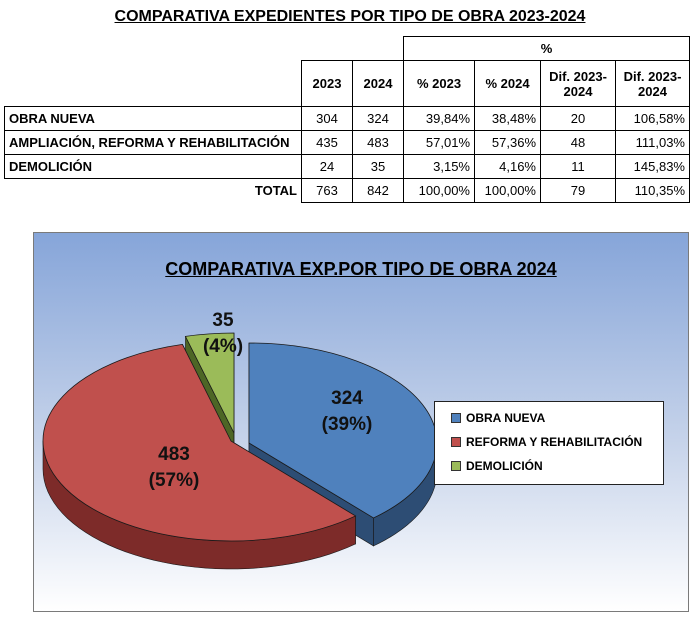 Image resolution: width=700 pixels, height=618 pixels. What do you see at coordinates (327, 118) in the screenshot?
I see `cell-2023: 304` at bounding box center [327, 118].